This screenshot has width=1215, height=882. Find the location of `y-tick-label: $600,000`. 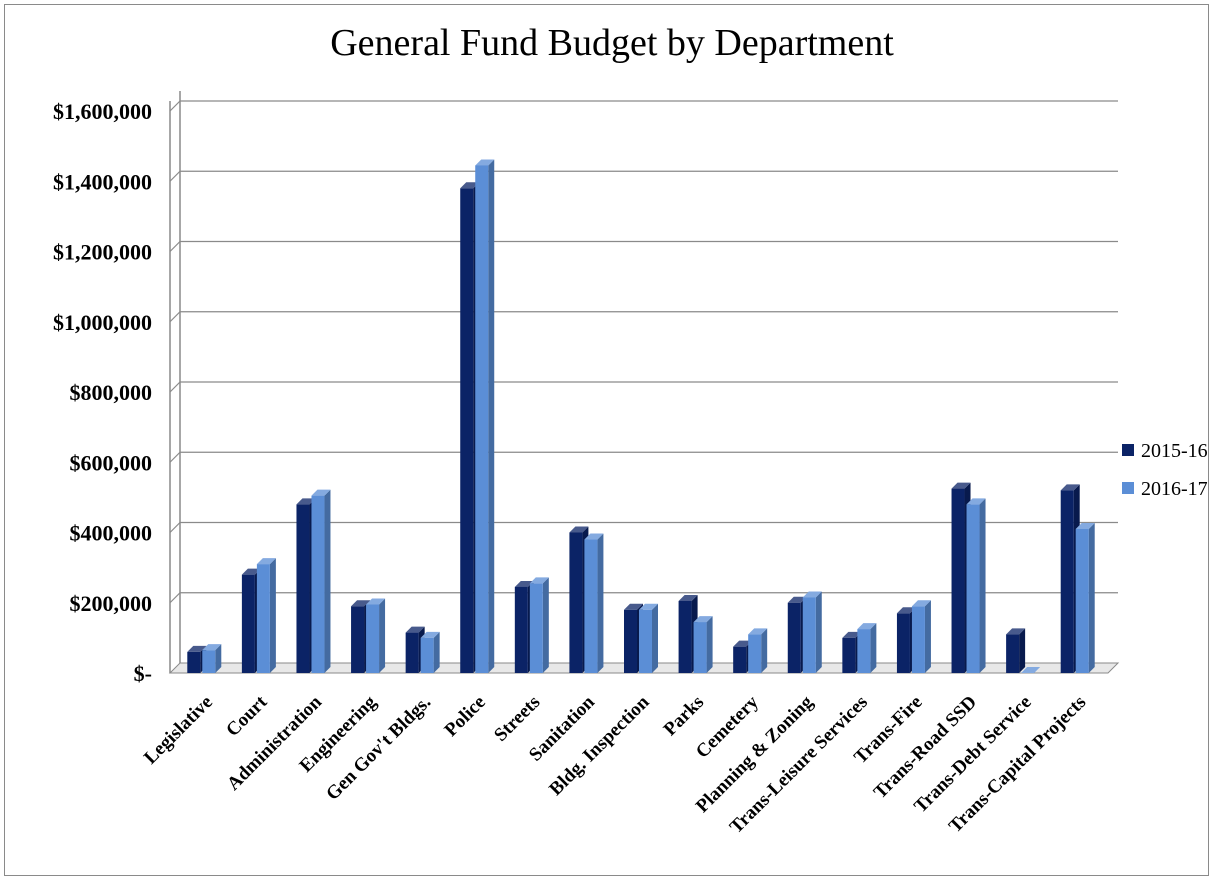

y-tick-label: $600,000 is located at coordinates (111, 462).